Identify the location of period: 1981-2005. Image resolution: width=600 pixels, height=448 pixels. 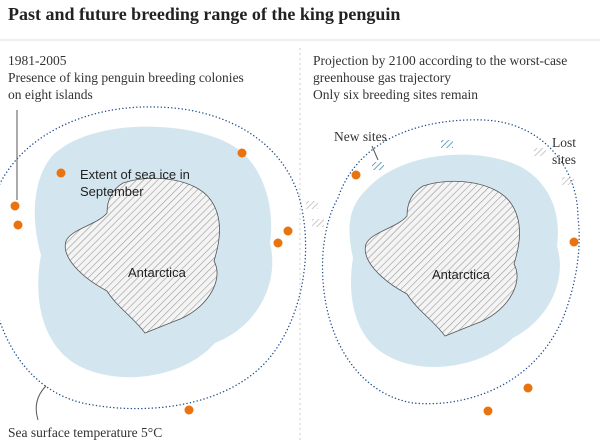
(37, 60).